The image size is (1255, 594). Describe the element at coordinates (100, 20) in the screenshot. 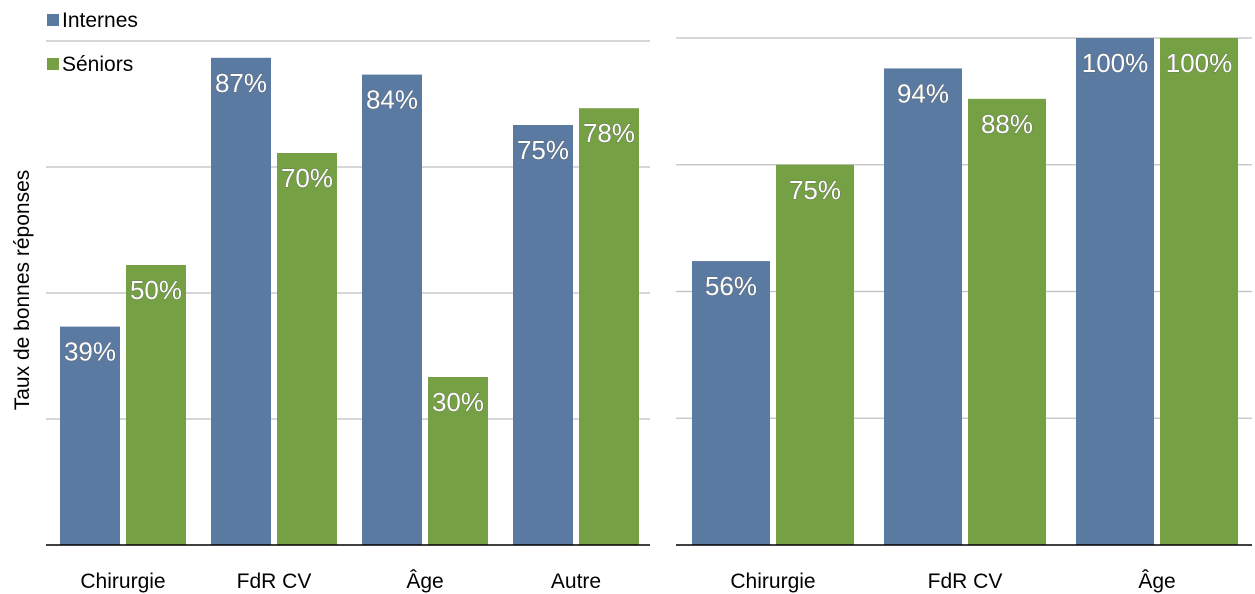

I see `legend-label: Internes` at that location.